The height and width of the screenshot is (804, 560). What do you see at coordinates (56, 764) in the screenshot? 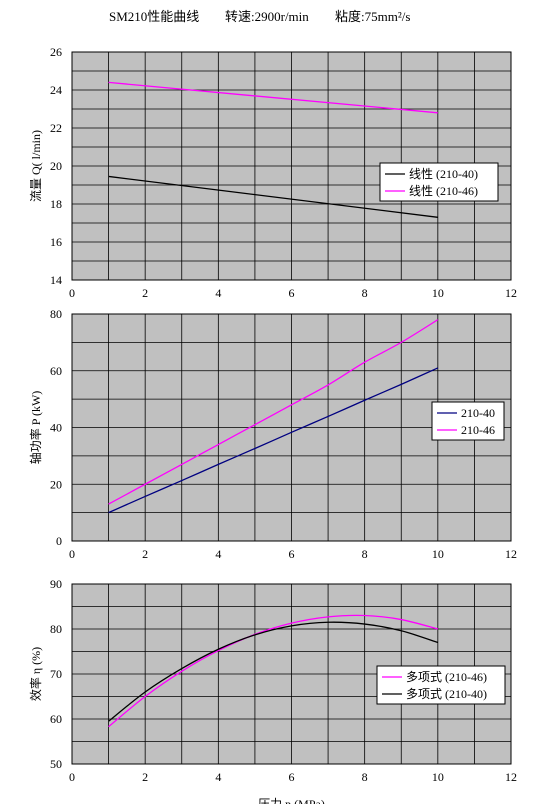
I see `y-tick-label: 50` at bounding box center [56, 764].